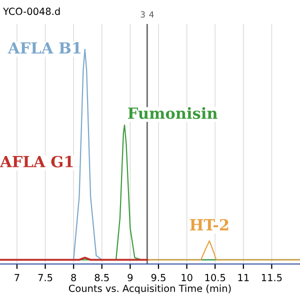 This screenshot has height=300, width=300. I want to click on x-tick-label: 8, so click(73, 278).